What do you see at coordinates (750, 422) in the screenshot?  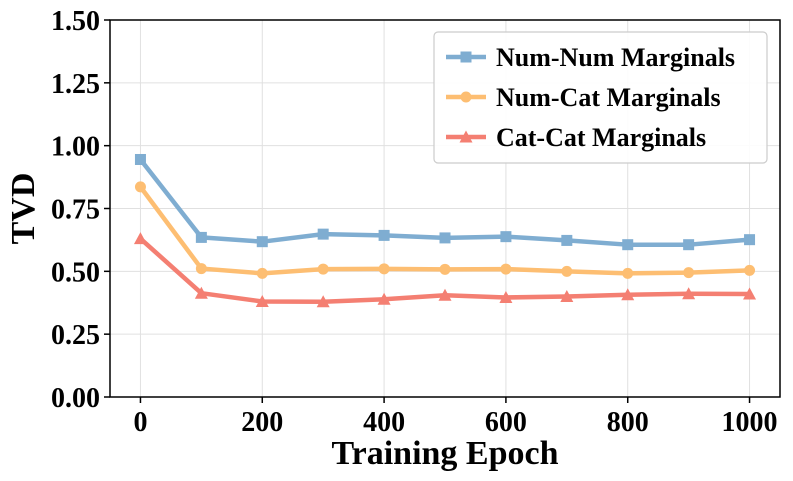 I see `x-tick-label: 1000` at bounding box center [750, 422].